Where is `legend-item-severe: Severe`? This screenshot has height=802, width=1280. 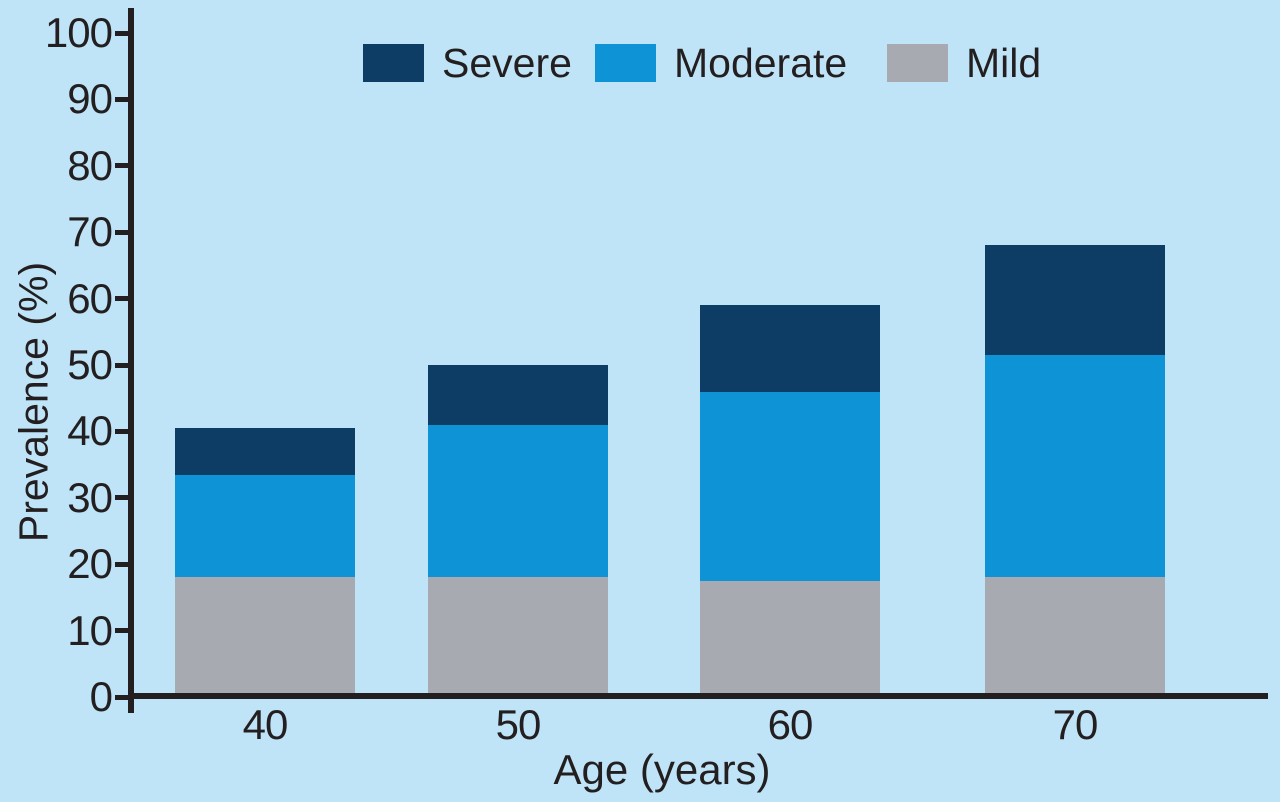 legend-item-severe: Severe is located at coordinates (467, 63).